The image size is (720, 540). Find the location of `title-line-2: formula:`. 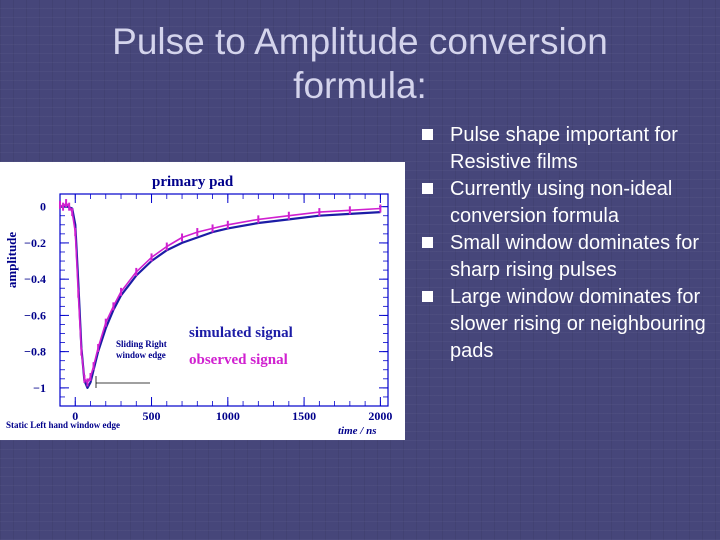

title-line-2: formula: is located at coordinates (360, 85).